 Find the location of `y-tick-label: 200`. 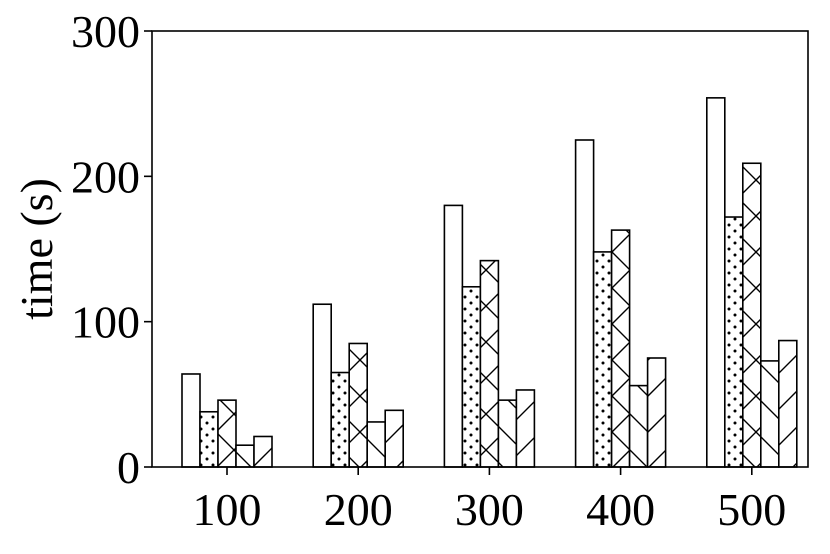

y-tick-label: 200 is located at coordinates (105, 176).